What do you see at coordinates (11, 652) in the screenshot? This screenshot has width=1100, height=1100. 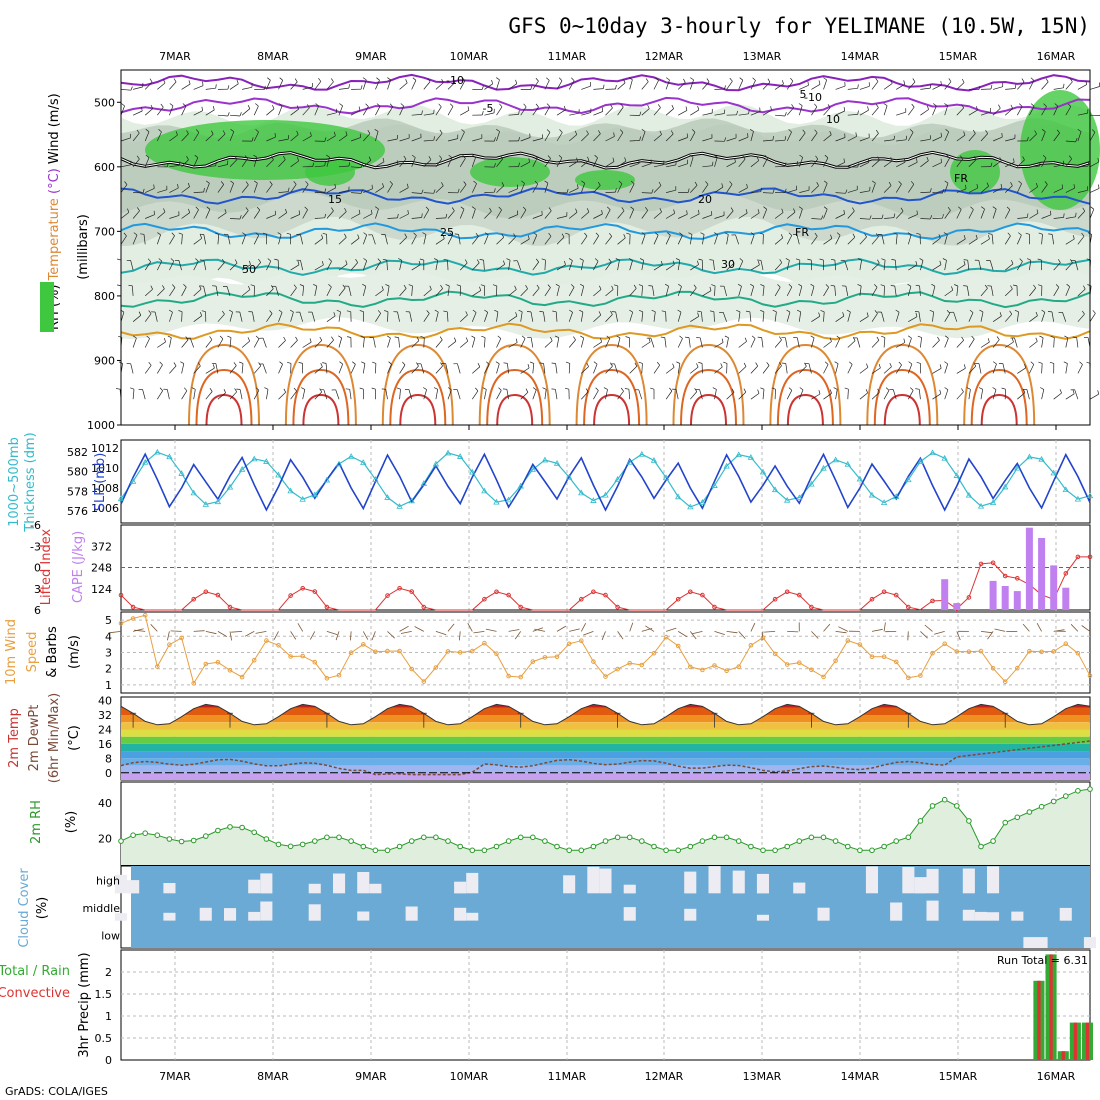 I see `wind-label-1: 10m Wind` at bounding box center [11, 652].